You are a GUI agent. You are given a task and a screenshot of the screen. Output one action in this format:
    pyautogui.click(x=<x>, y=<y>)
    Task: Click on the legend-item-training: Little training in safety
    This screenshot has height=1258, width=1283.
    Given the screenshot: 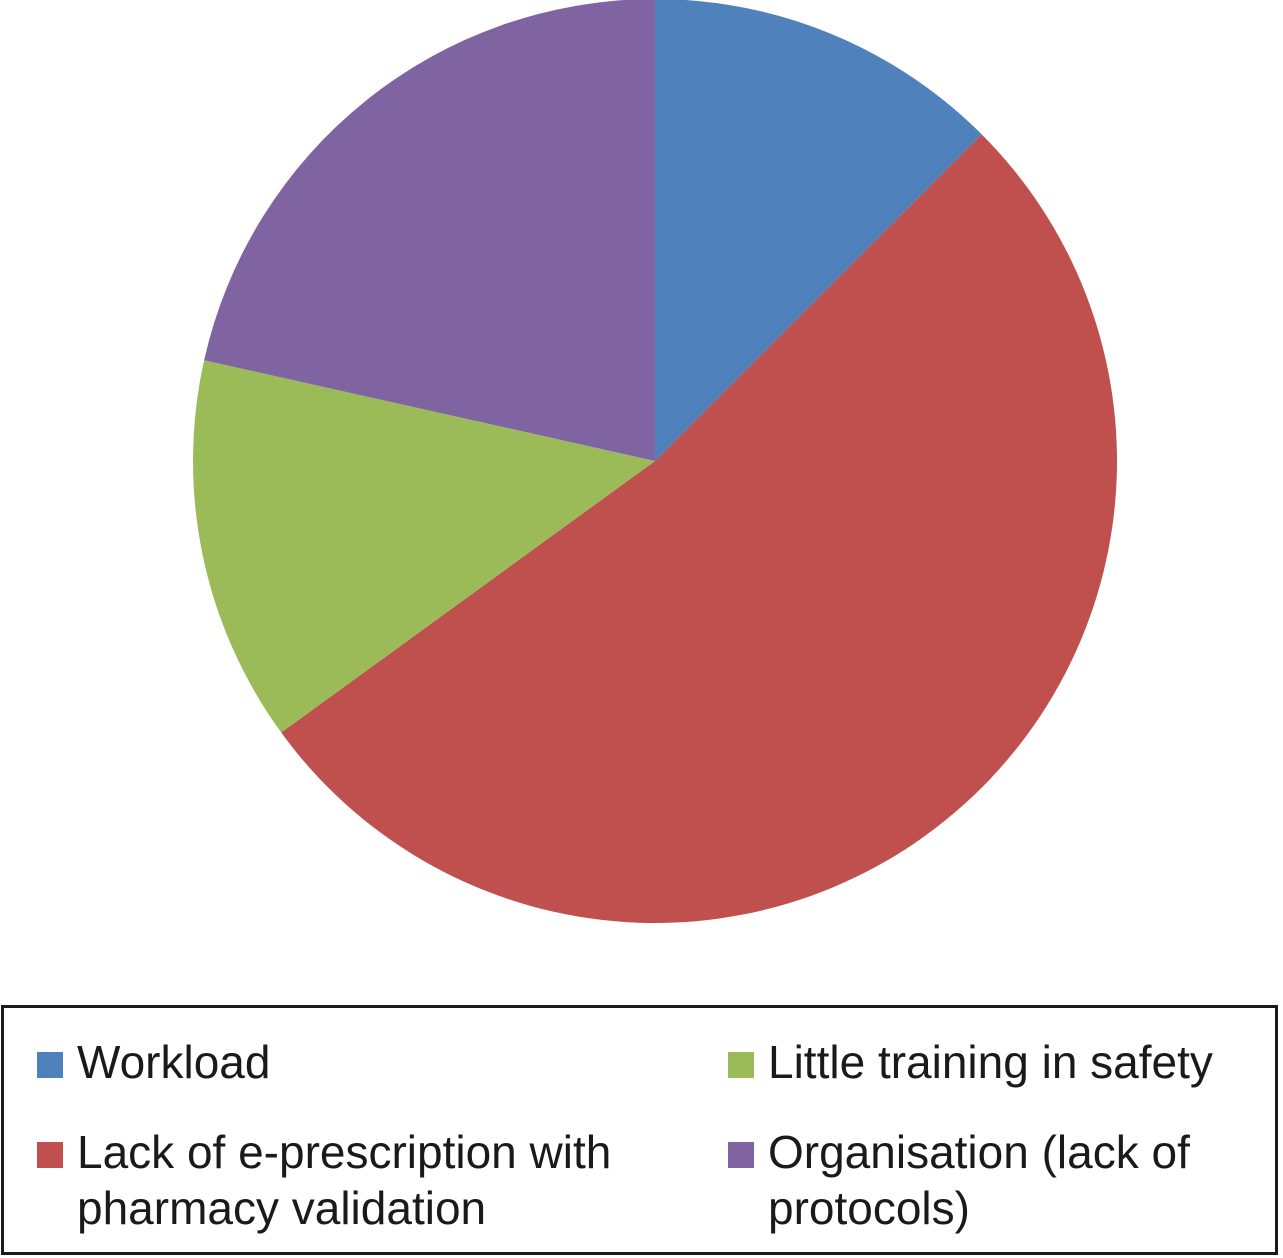 What is the action you would take?
    pyautogui.click(x=998, y=1062)
    